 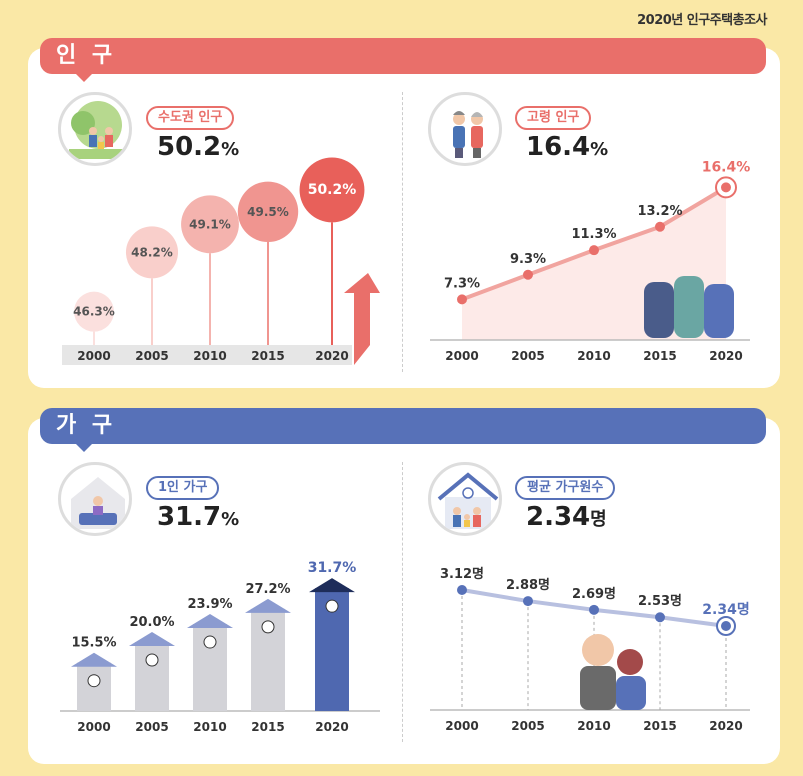 I want to click on bubble-2020, so click(x=332, y=190).